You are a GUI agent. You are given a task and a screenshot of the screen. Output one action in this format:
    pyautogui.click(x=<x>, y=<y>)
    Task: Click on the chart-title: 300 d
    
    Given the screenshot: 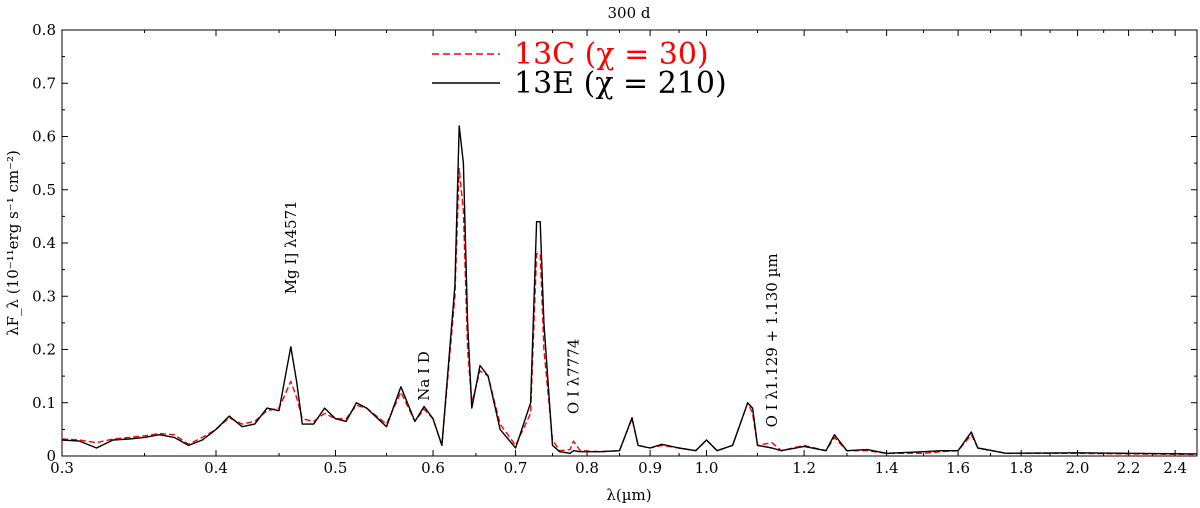 What is the action you would take?
    pyautogui.click(x=628, y=13)
    